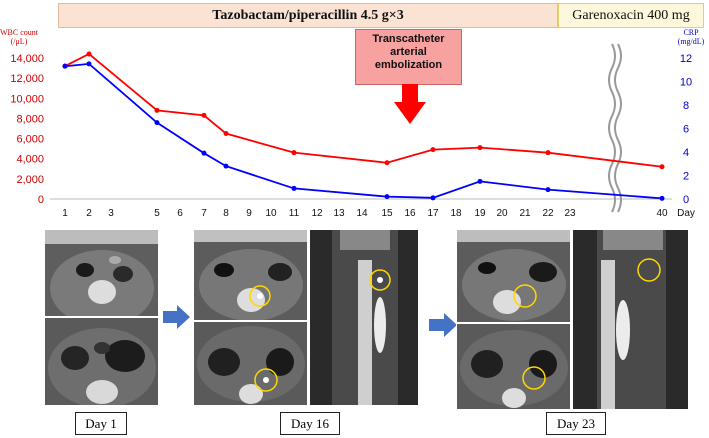  Describe the element at coordinates (686, 177) in the screenshot. I see `right-tick-label: 2` at that location.